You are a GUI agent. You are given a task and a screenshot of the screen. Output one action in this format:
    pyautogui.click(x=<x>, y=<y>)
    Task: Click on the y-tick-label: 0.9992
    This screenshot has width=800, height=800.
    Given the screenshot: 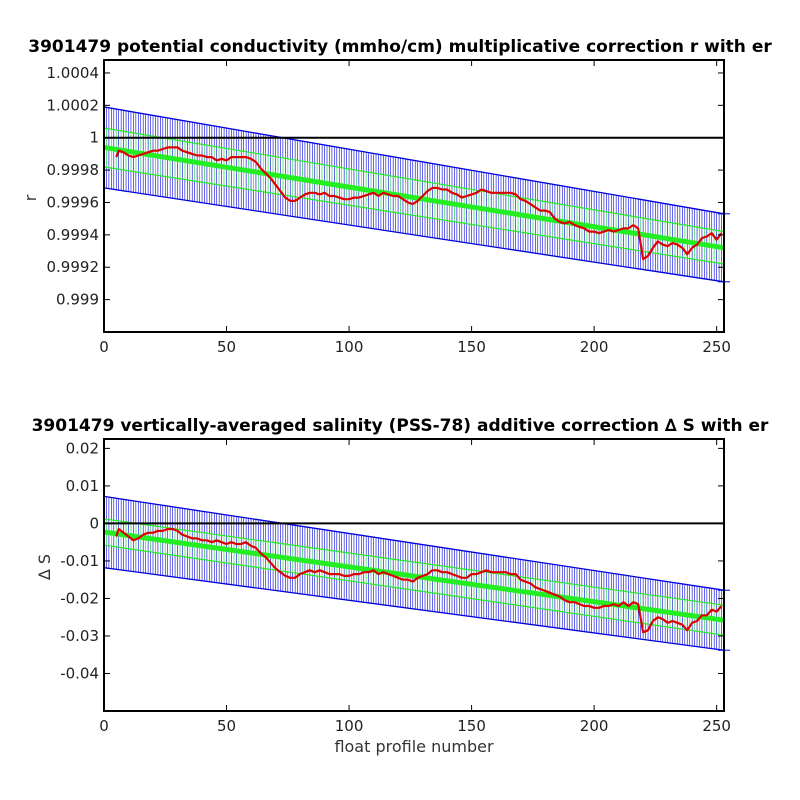 What is the action you would take?
    pyautogui.click(x=73, y=267)
    